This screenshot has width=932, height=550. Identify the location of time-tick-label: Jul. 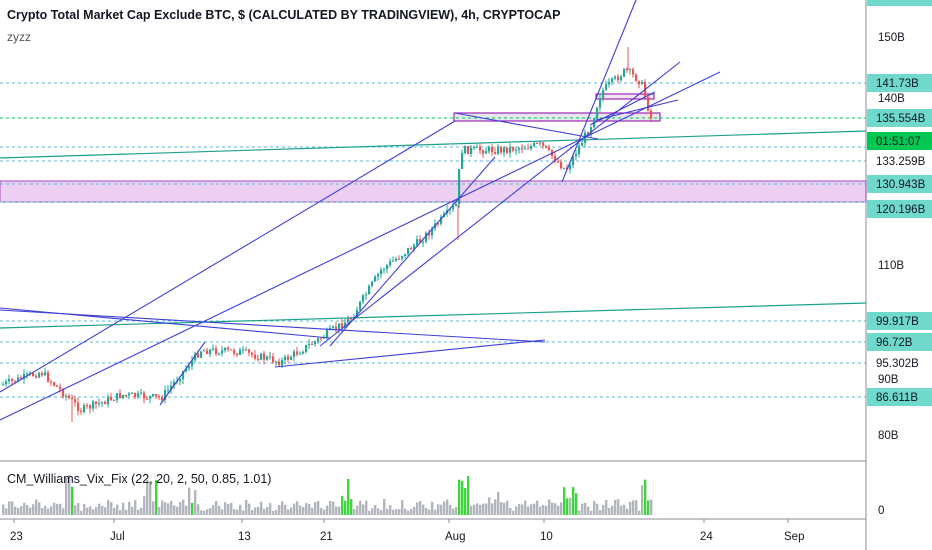
(117, 537).